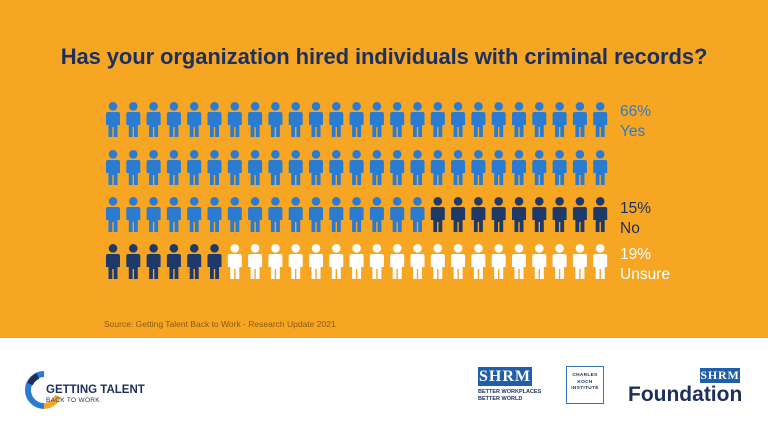 This screenshot has width=768, height=432. Describe the element at coordinates (636, 111) in the screenshot. I see `legend-yes-percent: 66%` at that location.